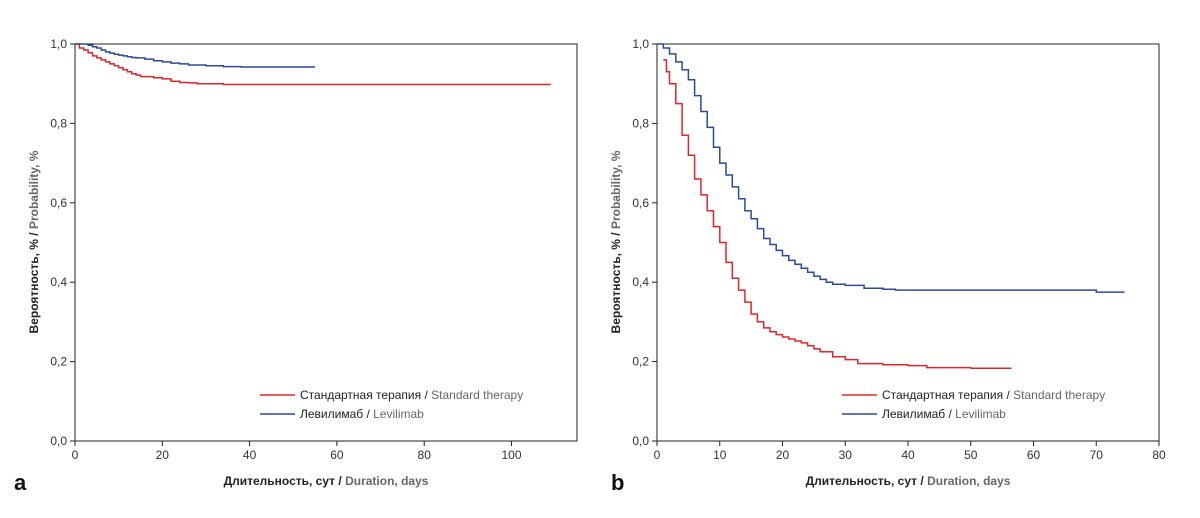  I want to click on legend-label-standard-b: Стандартная терапия / Standard therapy, so click(993, 395).